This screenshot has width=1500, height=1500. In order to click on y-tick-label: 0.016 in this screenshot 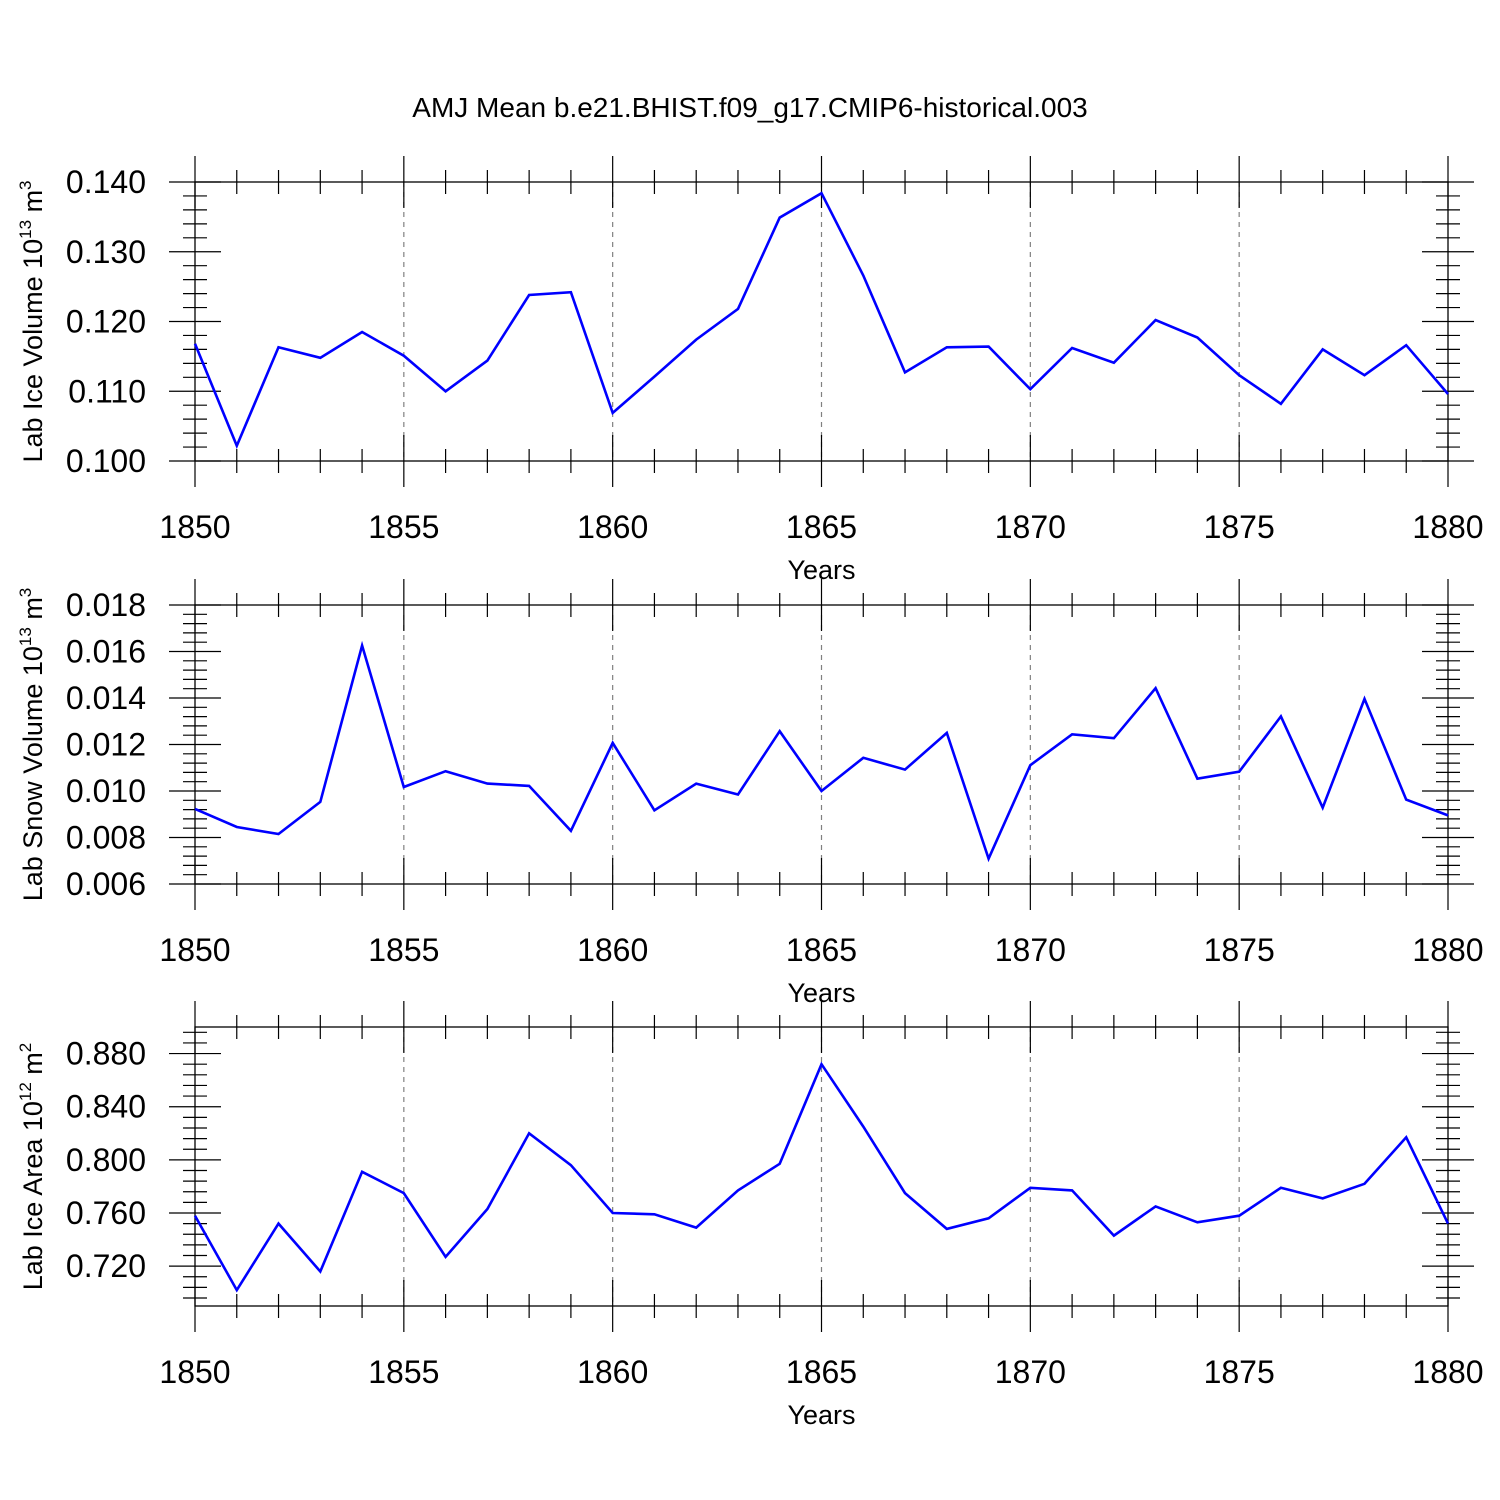, I will do `click(106, 652)`.